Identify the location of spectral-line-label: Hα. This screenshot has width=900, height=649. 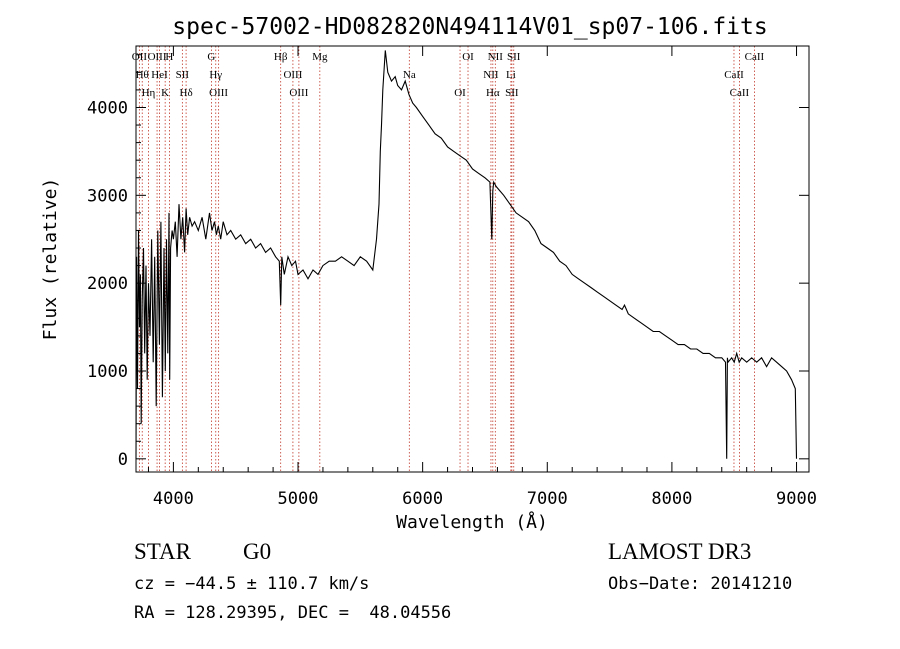
(493, 93).